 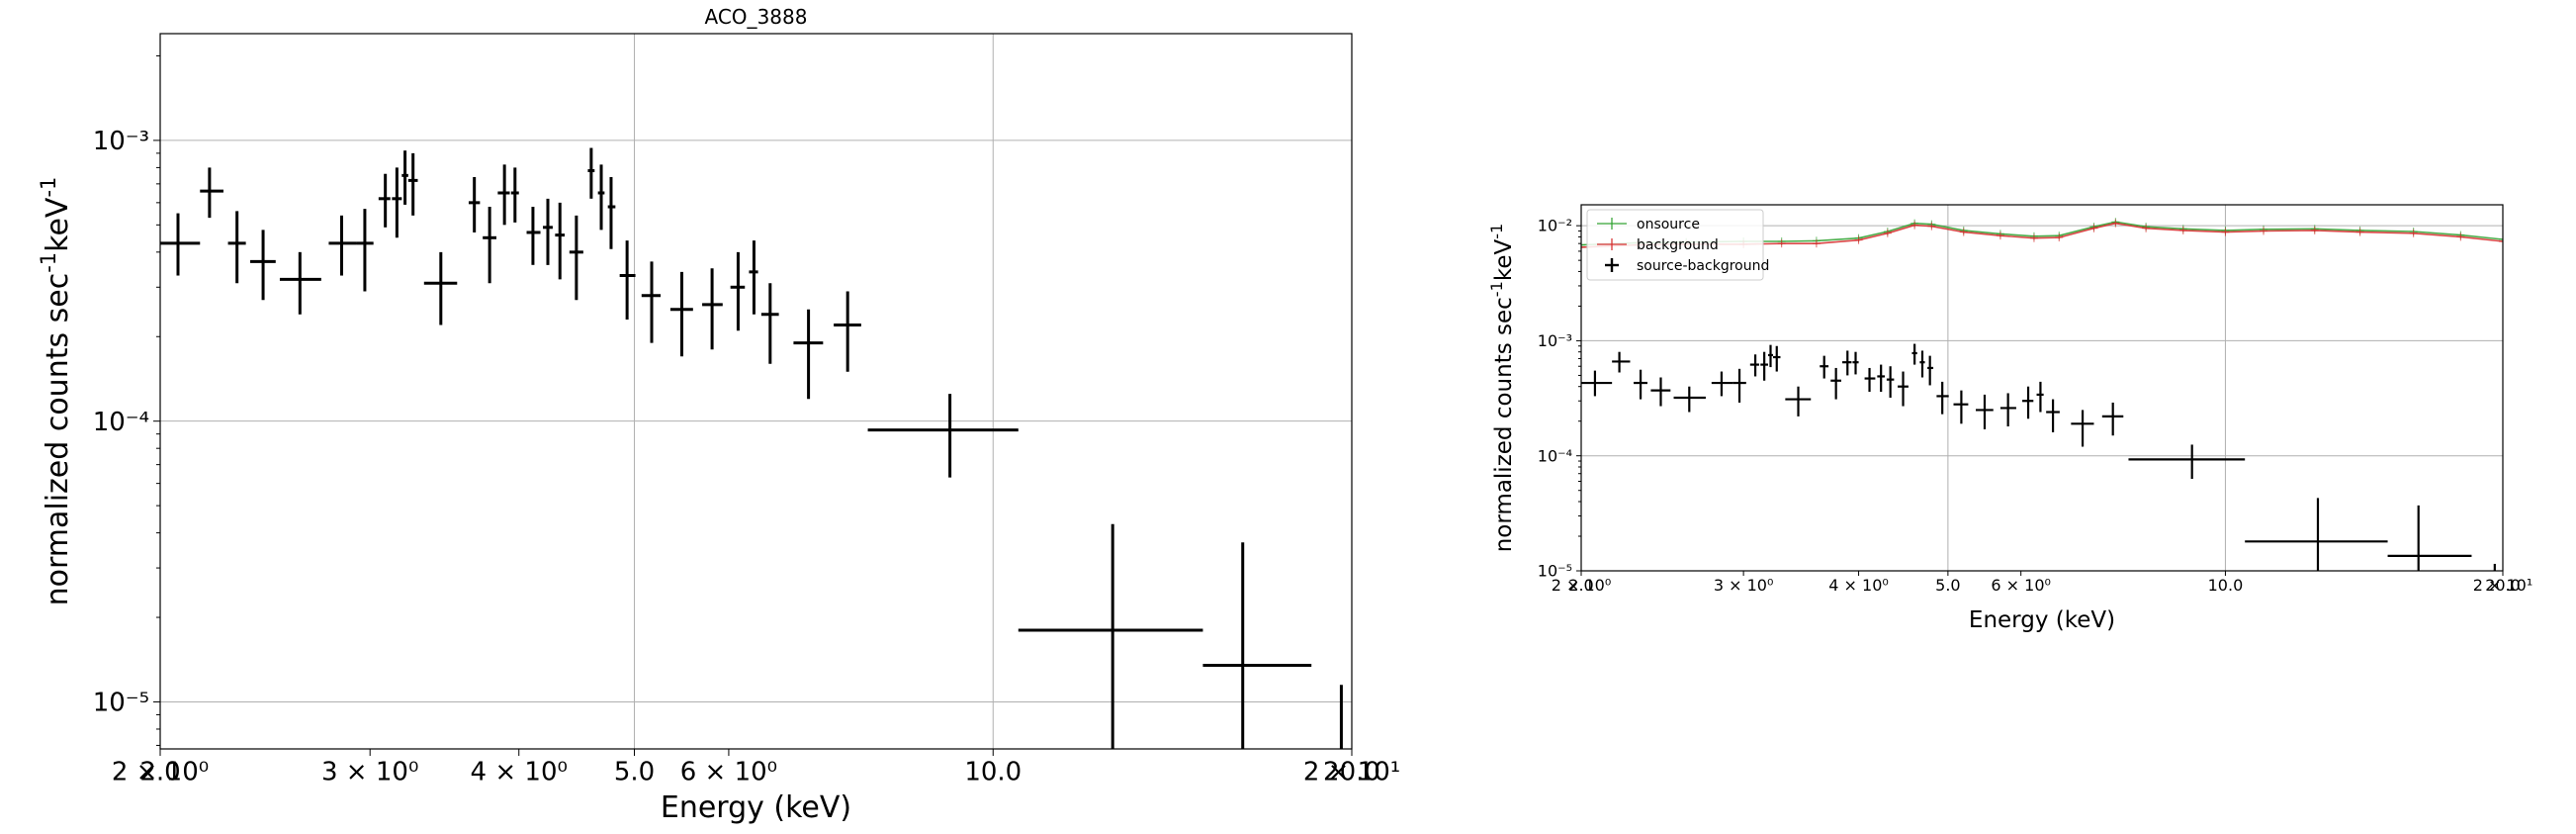 What do you see at coordinates (1947, 585) in the screenshot?
I see `x-tick-label: 5.0` at bounding box center [1947, 585].